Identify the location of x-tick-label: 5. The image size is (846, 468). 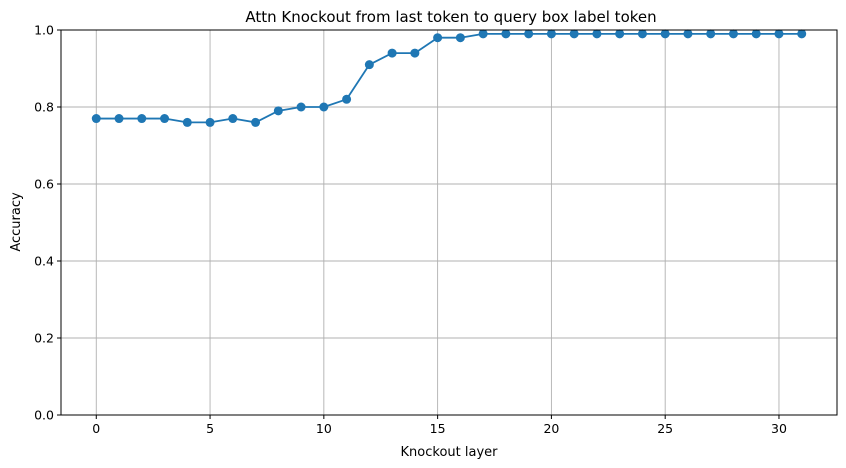
(210, 428).